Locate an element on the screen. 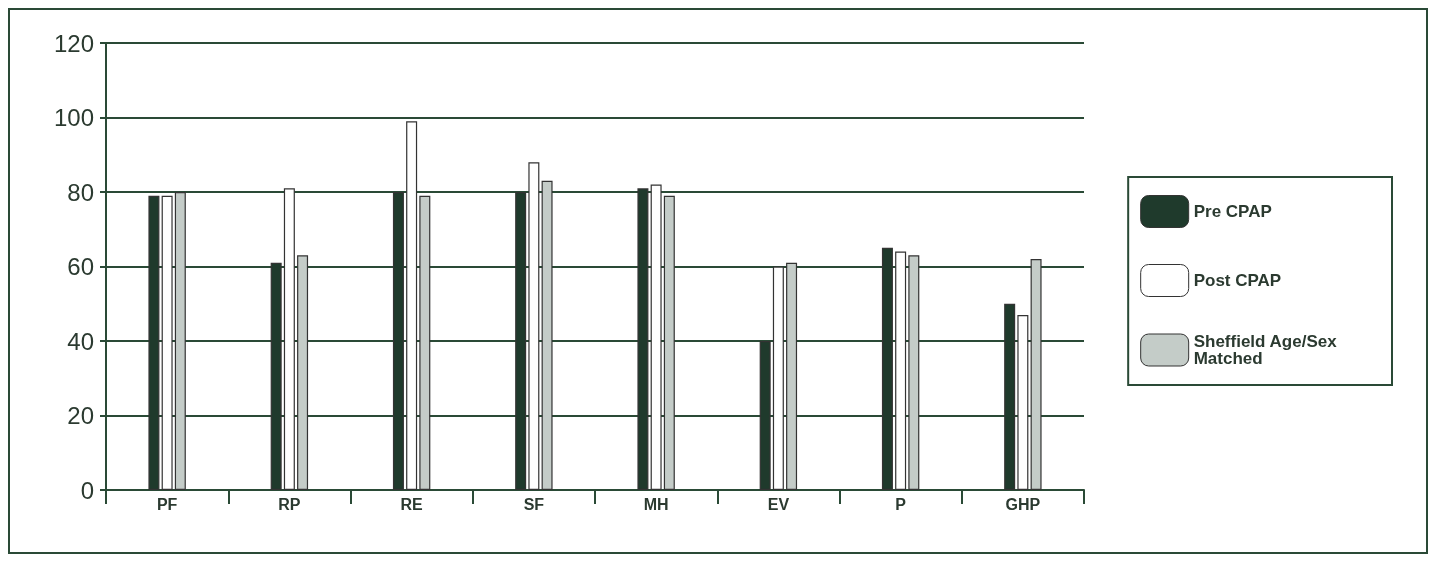  x-tick-label: PF is located at coordinates (167, 504).